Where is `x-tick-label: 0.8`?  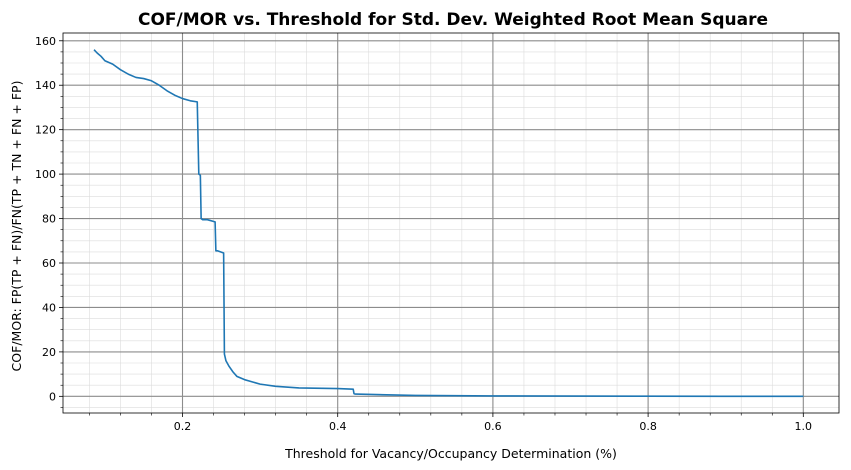 x-tick-label: 0.8 is located at coordinates (648, 426).